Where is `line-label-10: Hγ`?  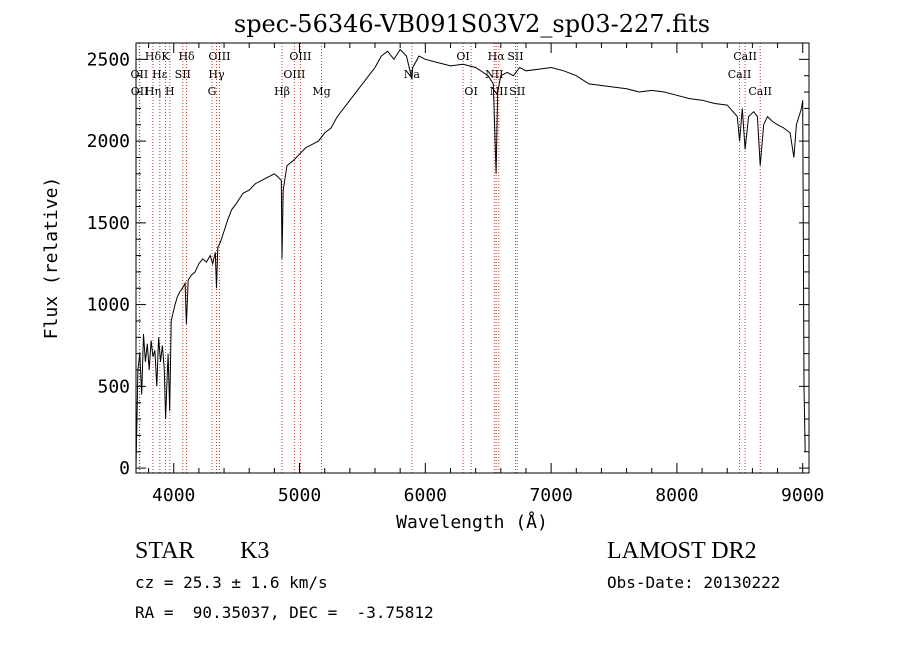 line-label-10: Hγ is located at coordinates (216, 74).